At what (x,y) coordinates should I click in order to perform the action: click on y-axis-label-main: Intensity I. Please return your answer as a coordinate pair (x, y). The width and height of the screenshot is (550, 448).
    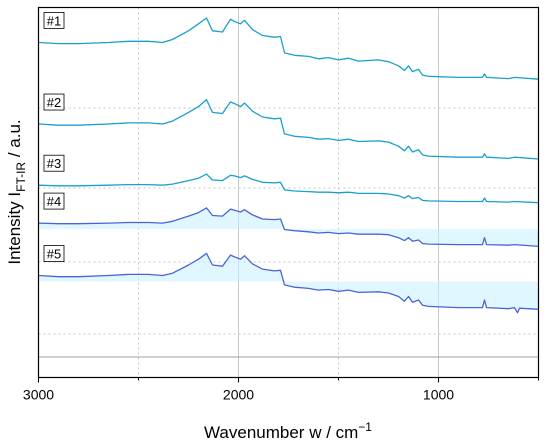
    Looking at the image, I should click on (14, 228).